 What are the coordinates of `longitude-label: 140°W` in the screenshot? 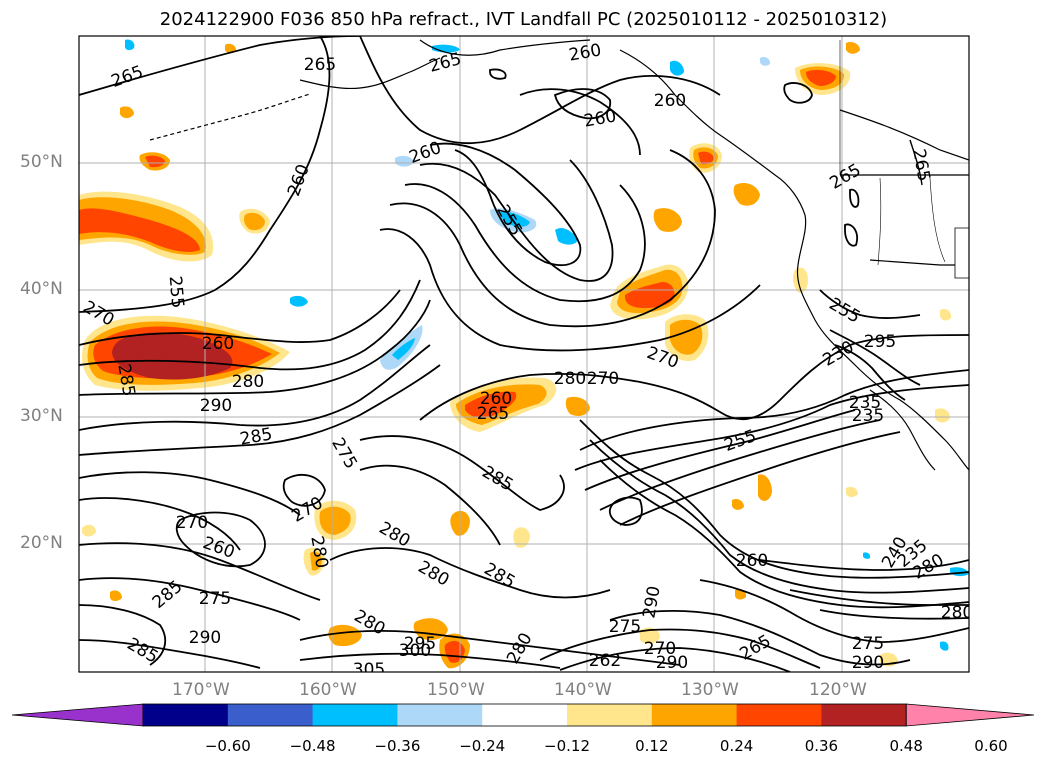 It's located at (583, 690).